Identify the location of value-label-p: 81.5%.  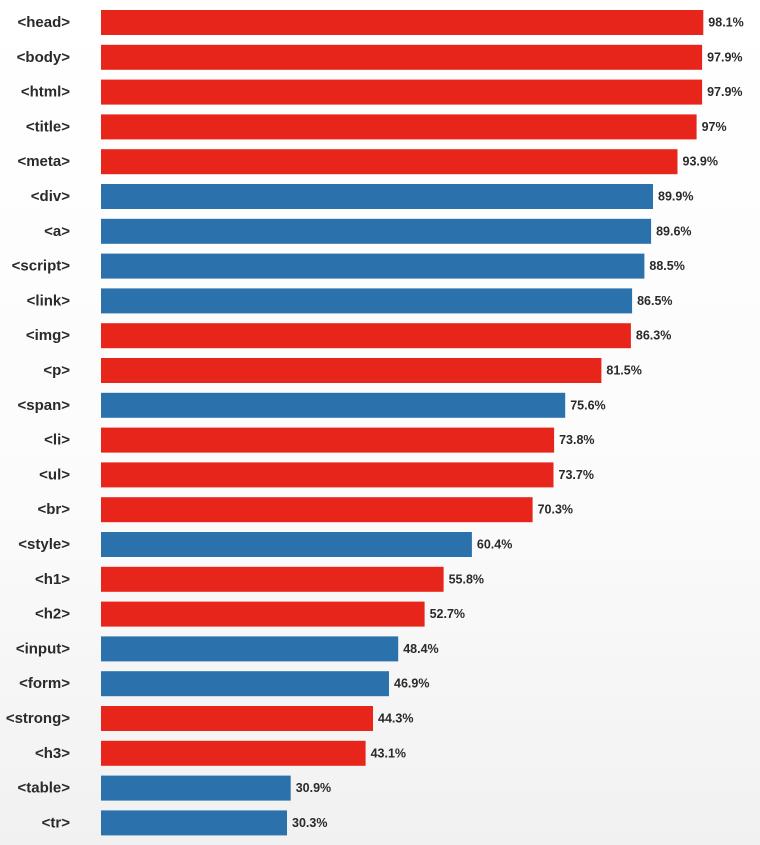
(623, 371).